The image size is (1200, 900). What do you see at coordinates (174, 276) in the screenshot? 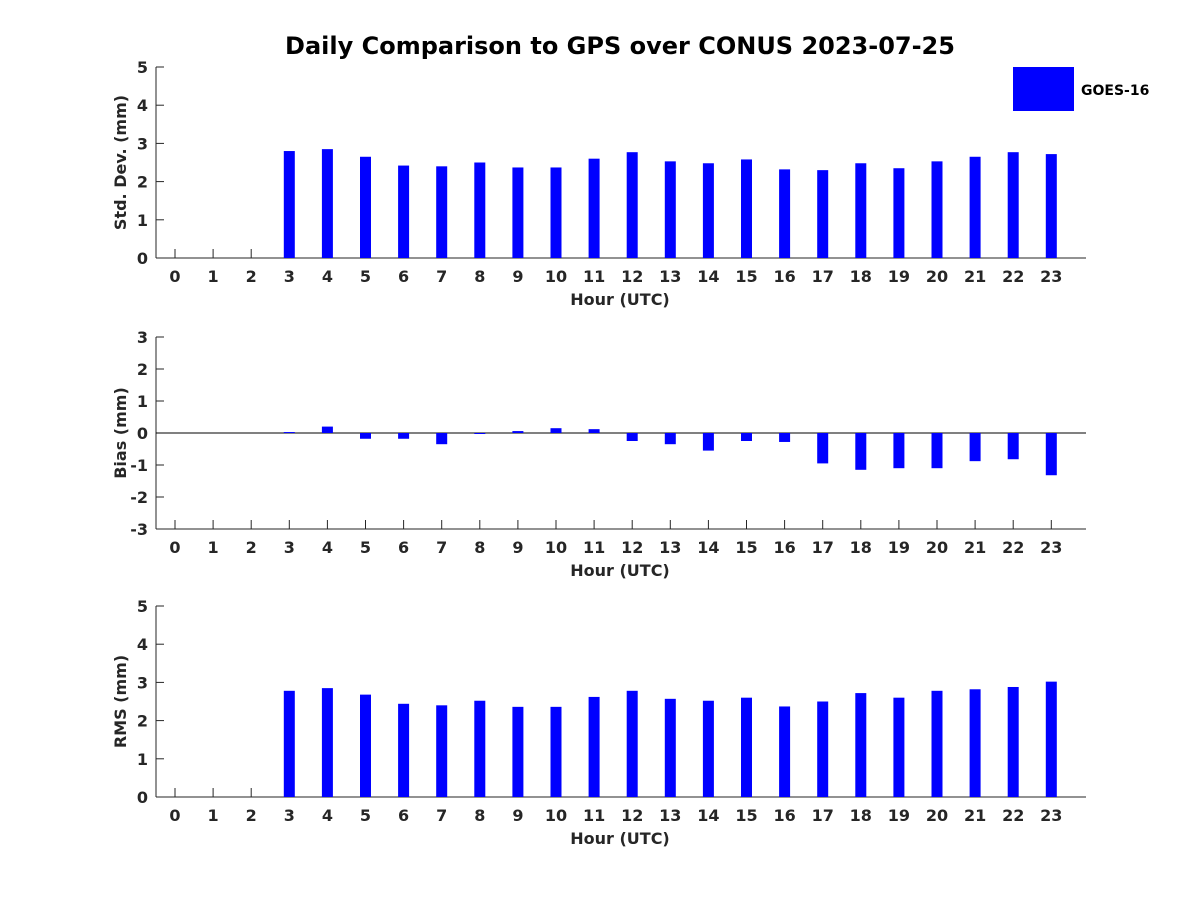
I see `x-tick-label: 0` at bounding box center [174, 276].